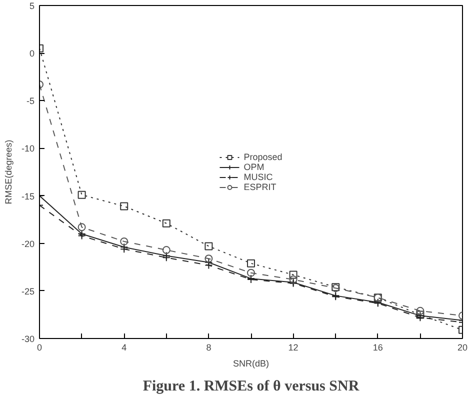 The height and width of the screenshot is (399, 474). Describe the element at coordinates (293, 347) in the screenshot. I see `x-tick-label: 12` at that location.